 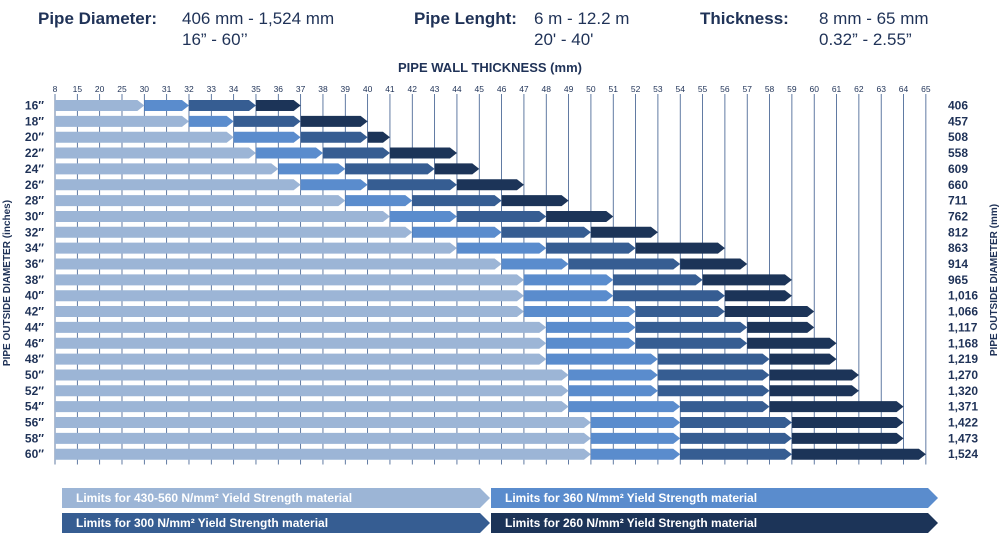 What do you see at coordinates (958, 280) in the screenshot?
I see `row-label-mm: 965` at bounding box center [958, 280].